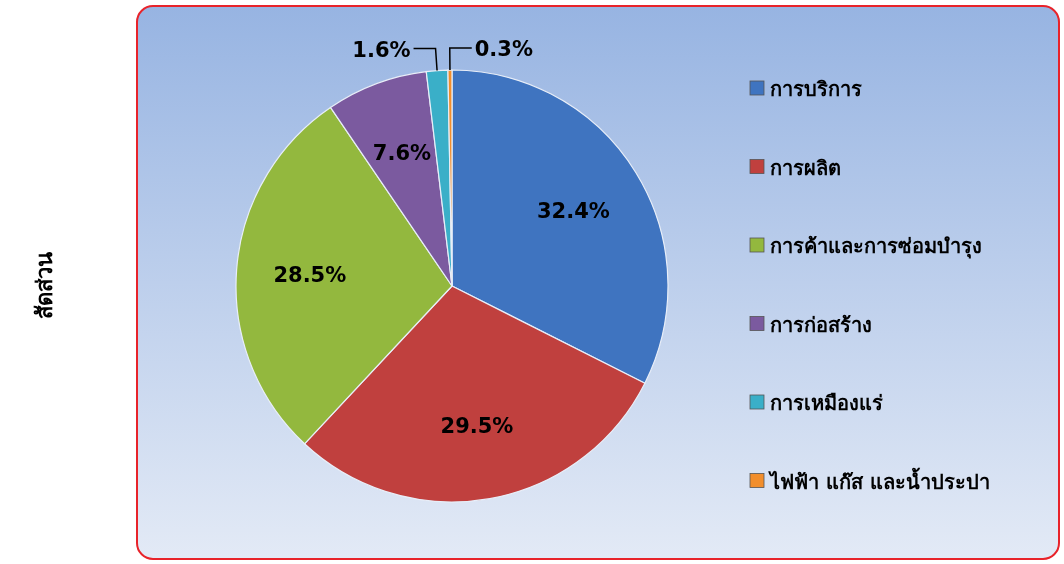 The width and height of the screenshot is (1064, 564). What do you see at coordinates (477, 426) in the screenshot?
I see `data-label: 29.5%` at bounding box center [477, 426].